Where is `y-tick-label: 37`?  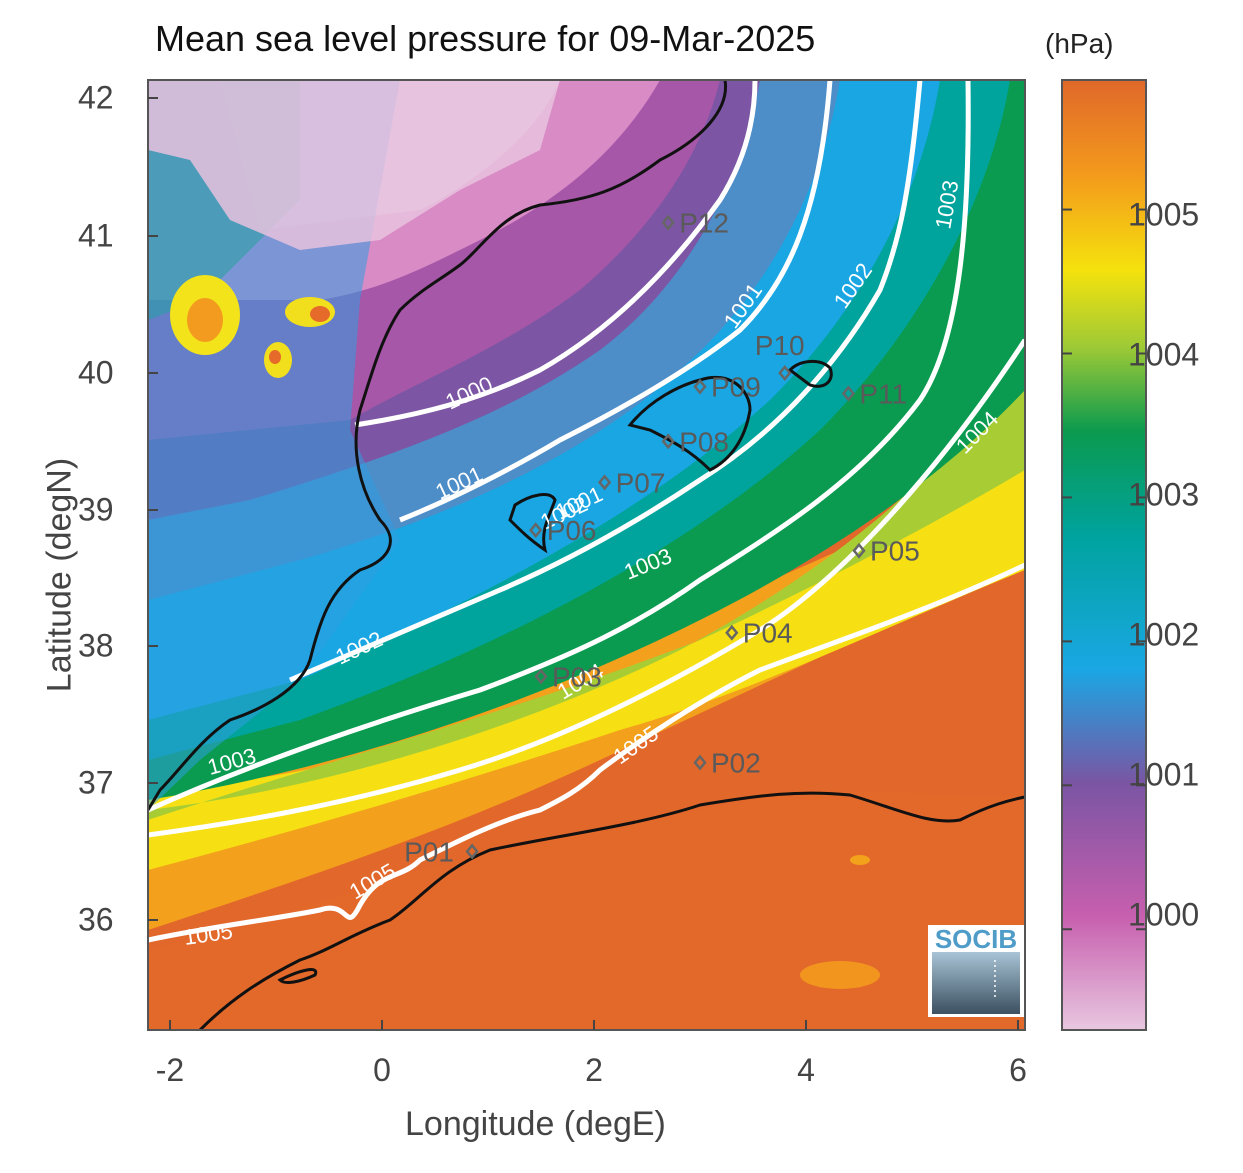
y-tick-label: 37 is located at coordinates (96, 782).